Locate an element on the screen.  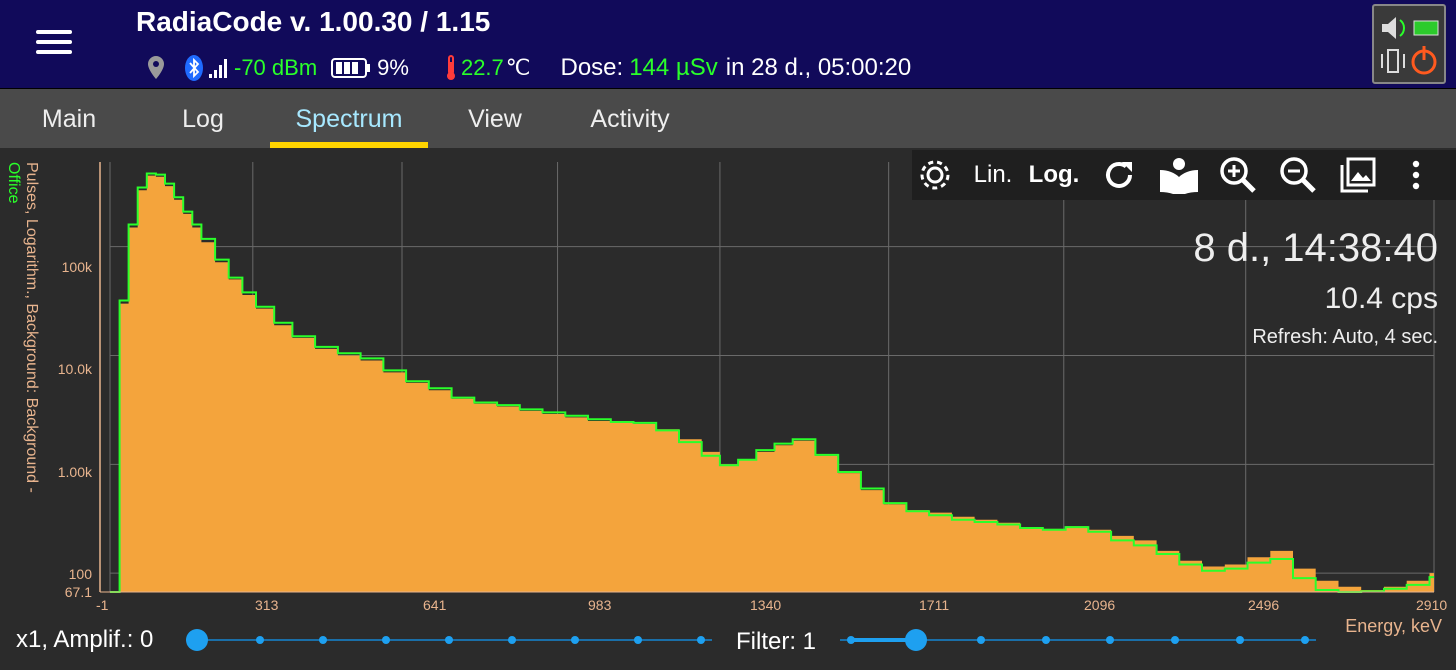
tab-log: Log is located at coordinates (203, 119).